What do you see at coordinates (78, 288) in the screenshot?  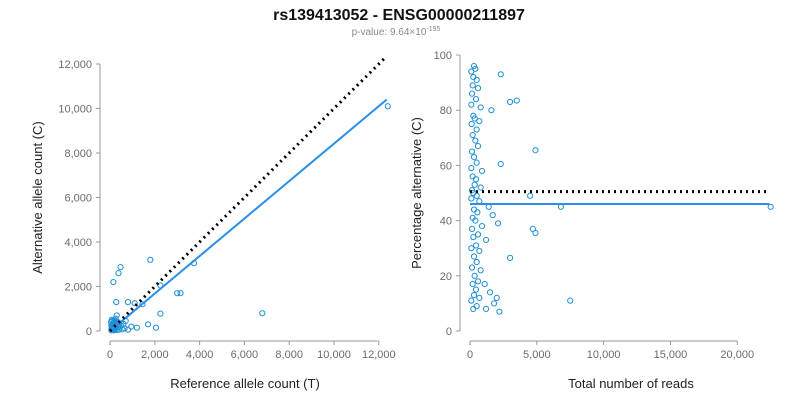 I see `left-y-tick-label: 2,000` at bounding box center [78, 288].